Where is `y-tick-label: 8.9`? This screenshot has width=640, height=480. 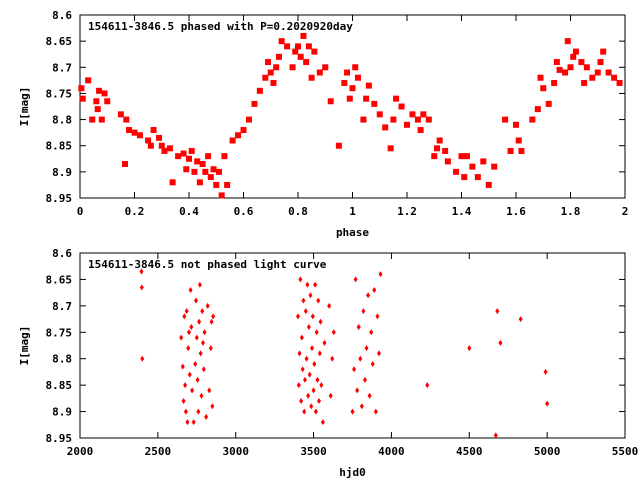 y-tick-label: 8.9 is located at coordinates (62, 172).